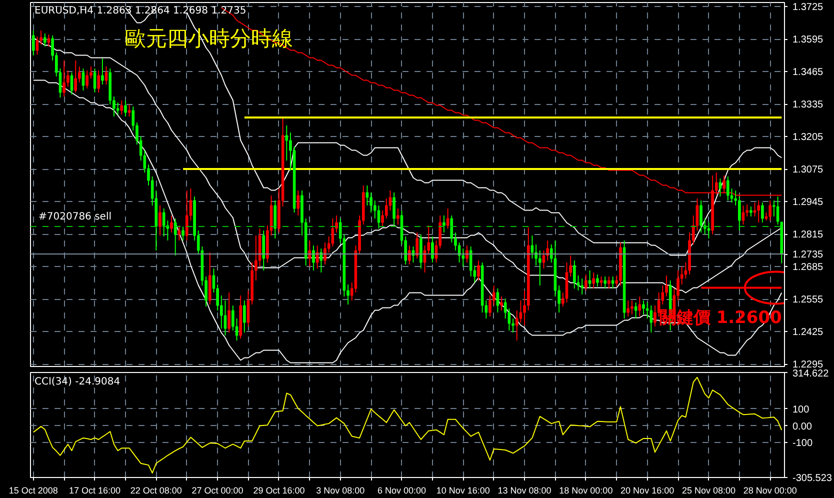 This screenshot has width=834, height=498. I want to click on x-tick-label: 22 Oct 08:00, so click(156, 491).